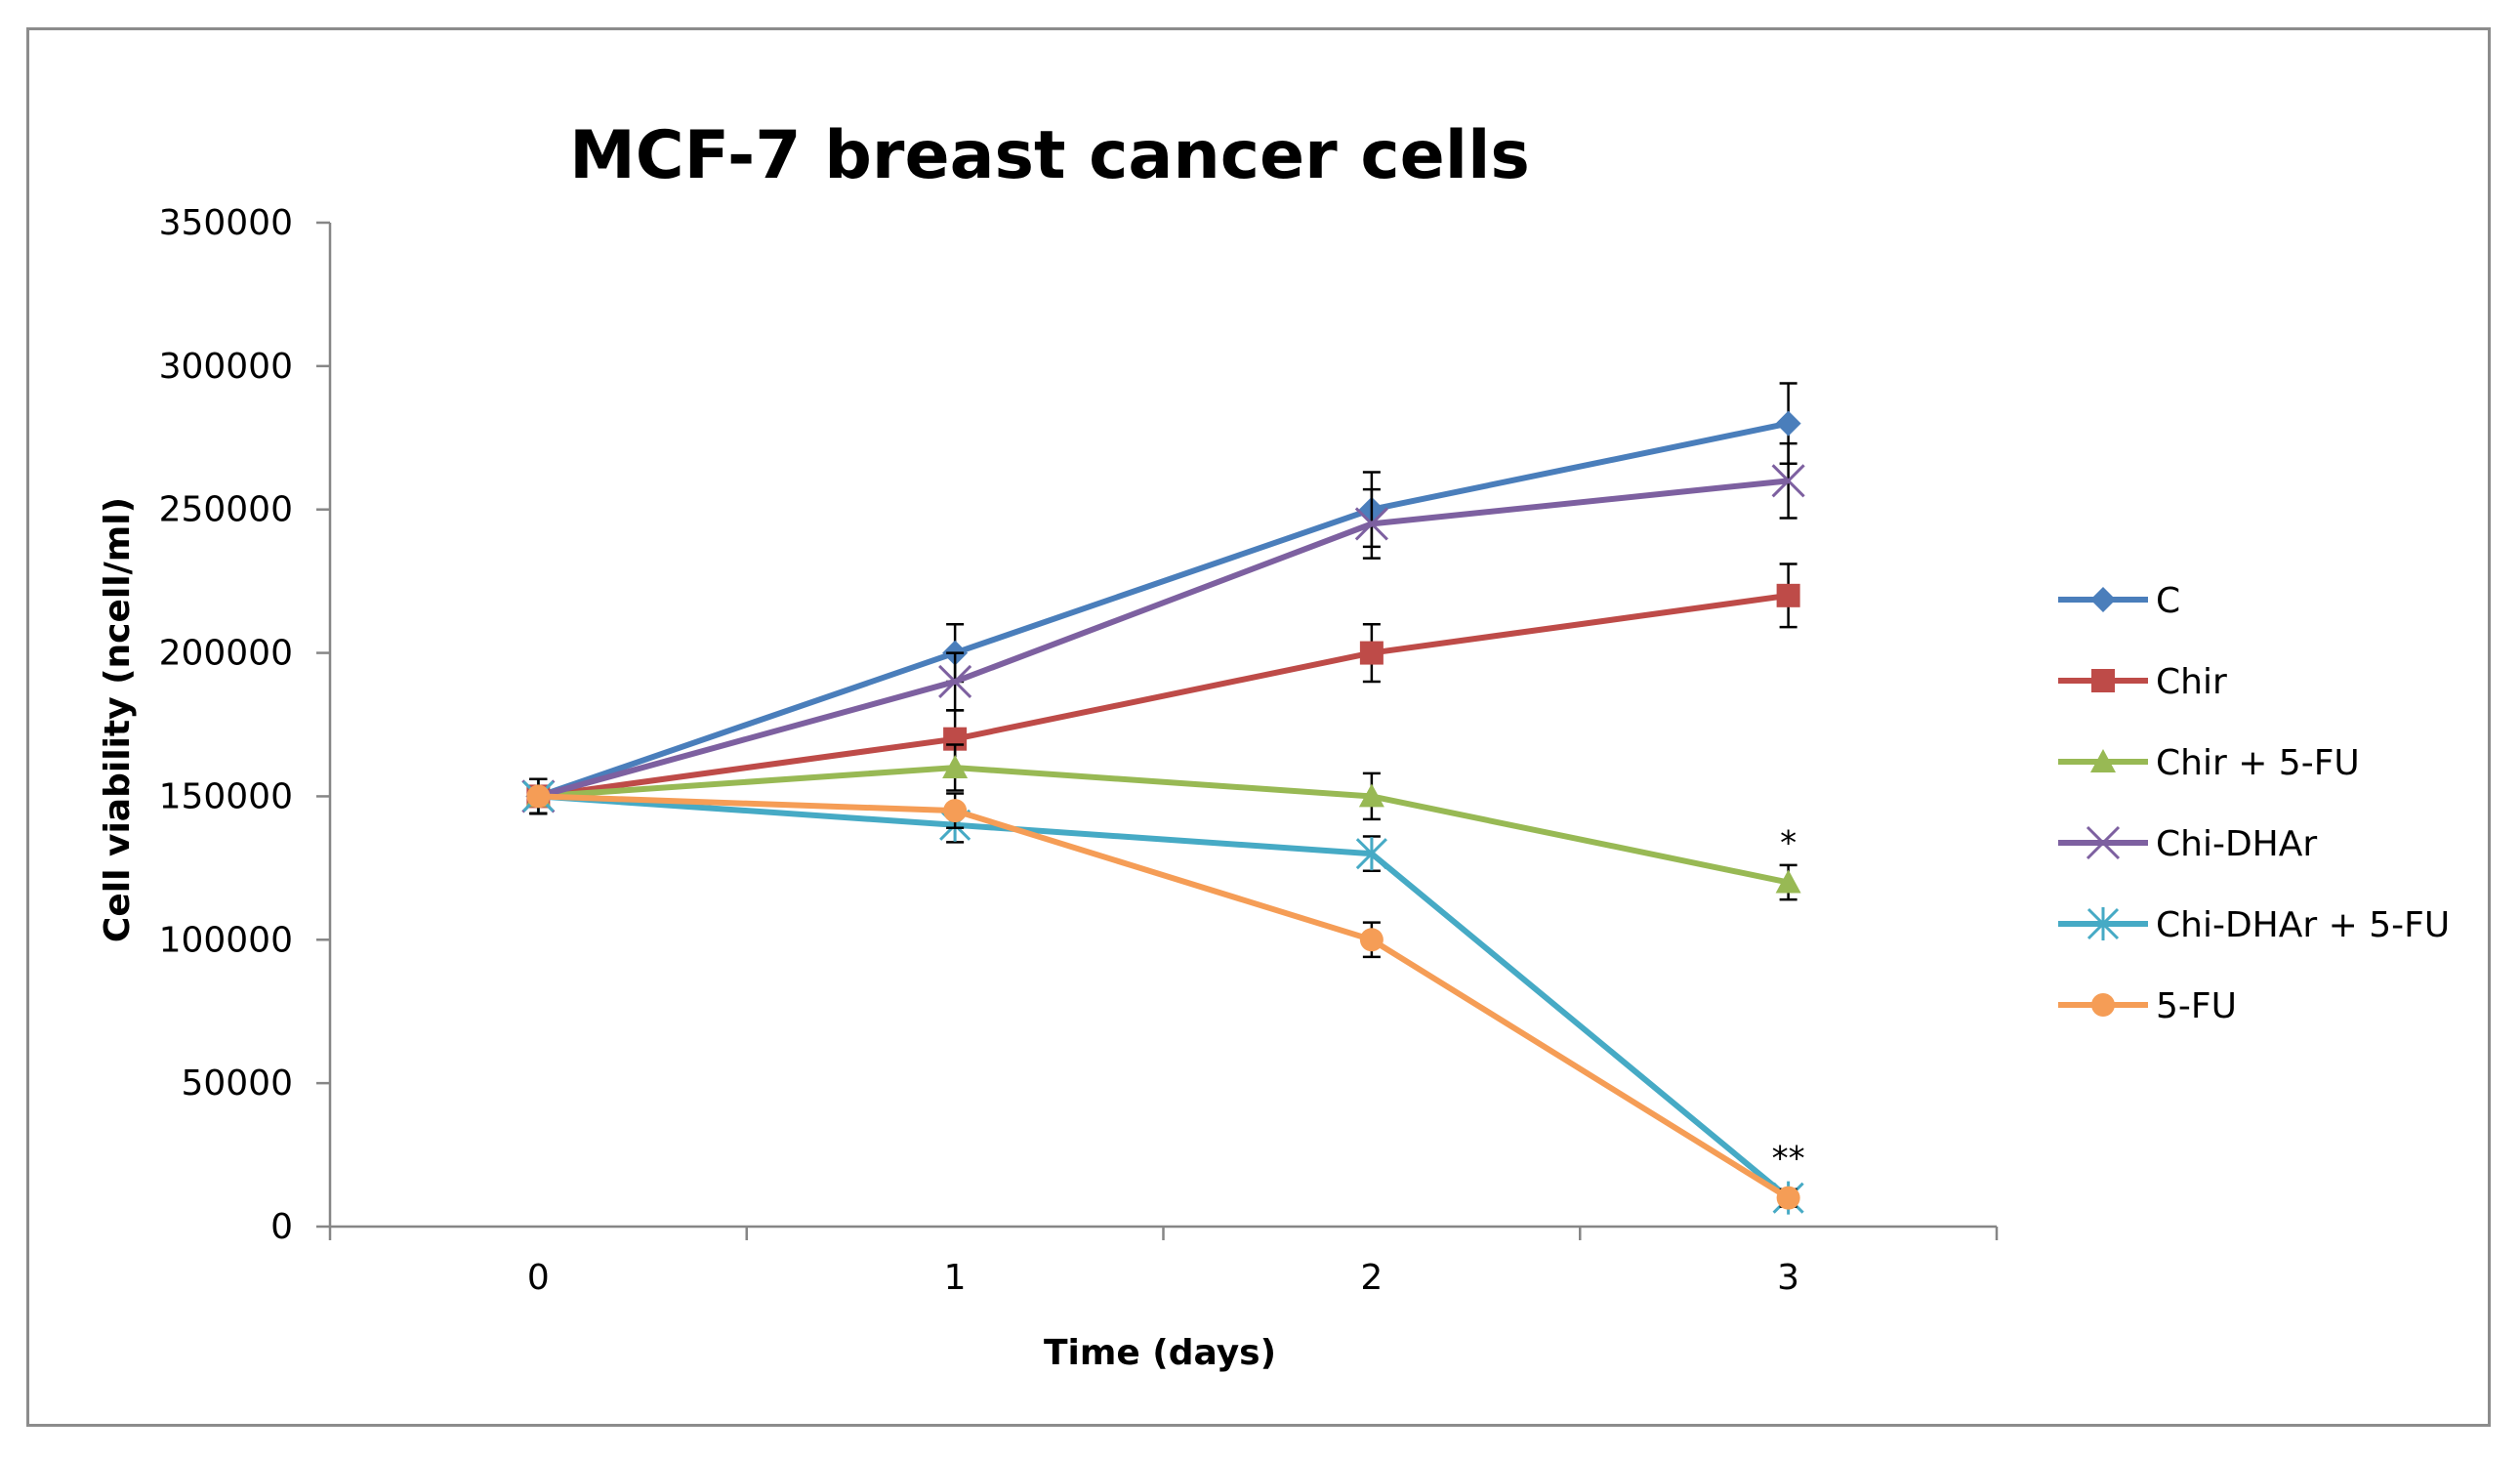 The image size is (2520, 1459). What do you see at coordinates (538, 1278) in the screenshot?
I see `x-tick-label: 0` at bounding box center [538, 1278].